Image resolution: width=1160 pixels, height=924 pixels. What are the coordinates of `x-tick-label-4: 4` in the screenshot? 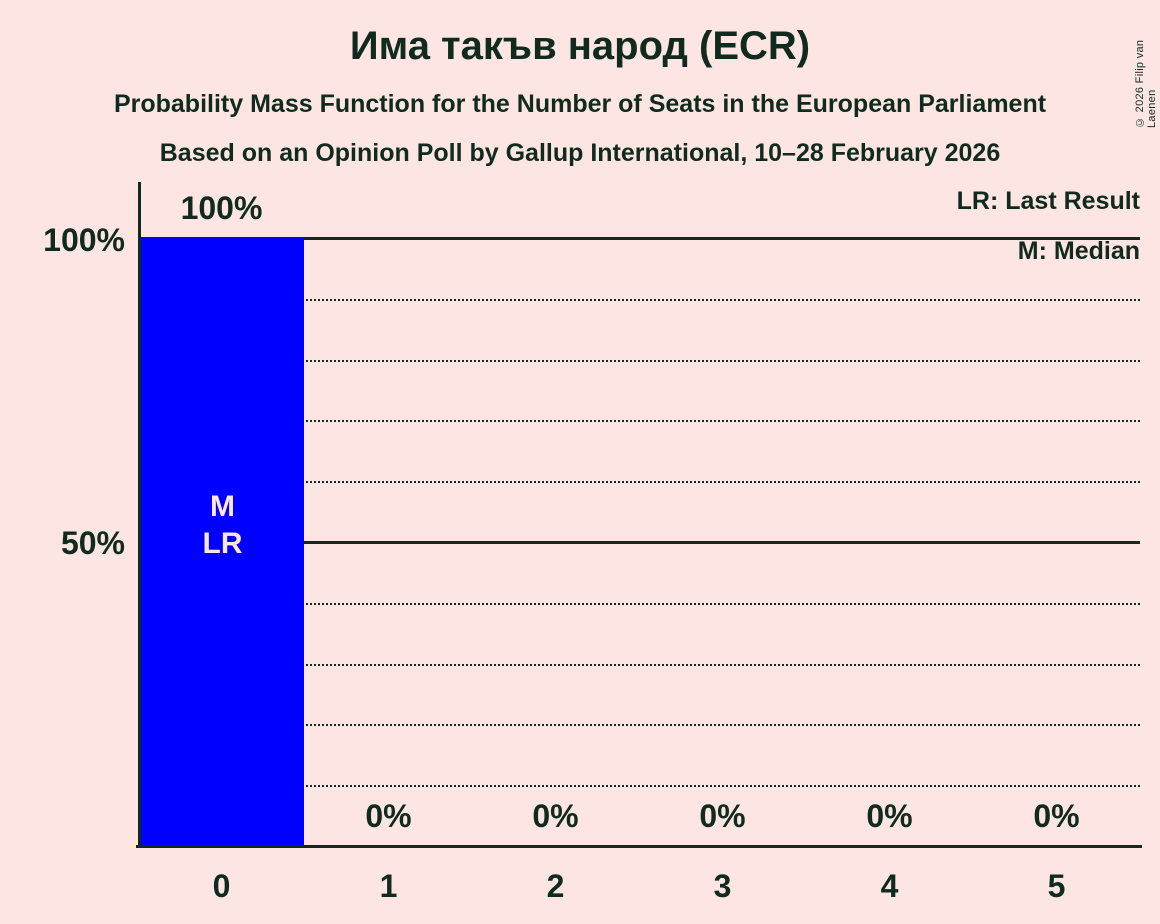 It's located at (889, 886).